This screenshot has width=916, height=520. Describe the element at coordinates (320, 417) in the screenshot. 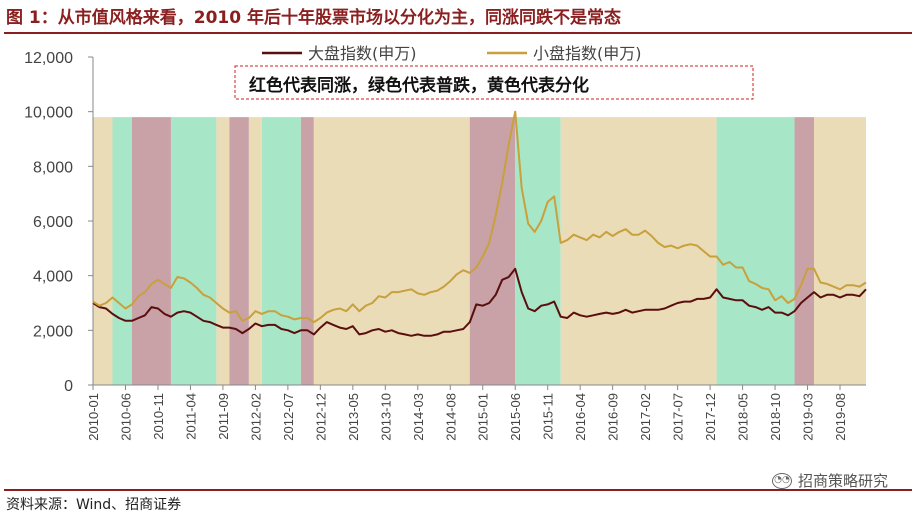

I see `x-tick-label: 2012-12` at that location.